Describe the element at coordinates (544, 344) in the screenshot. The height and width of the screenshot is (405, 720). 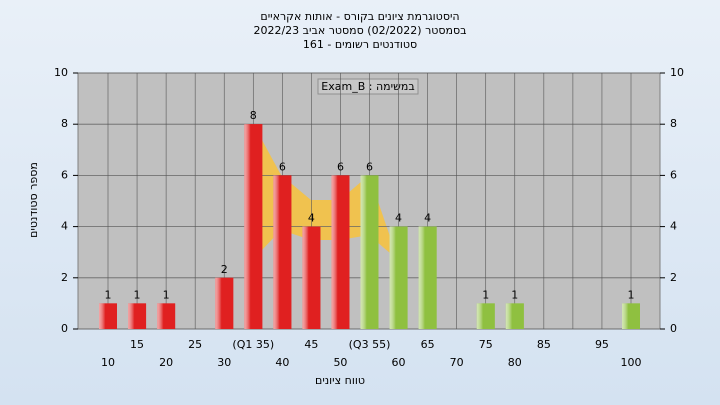
I see `x-tick-label: 85` at that location.